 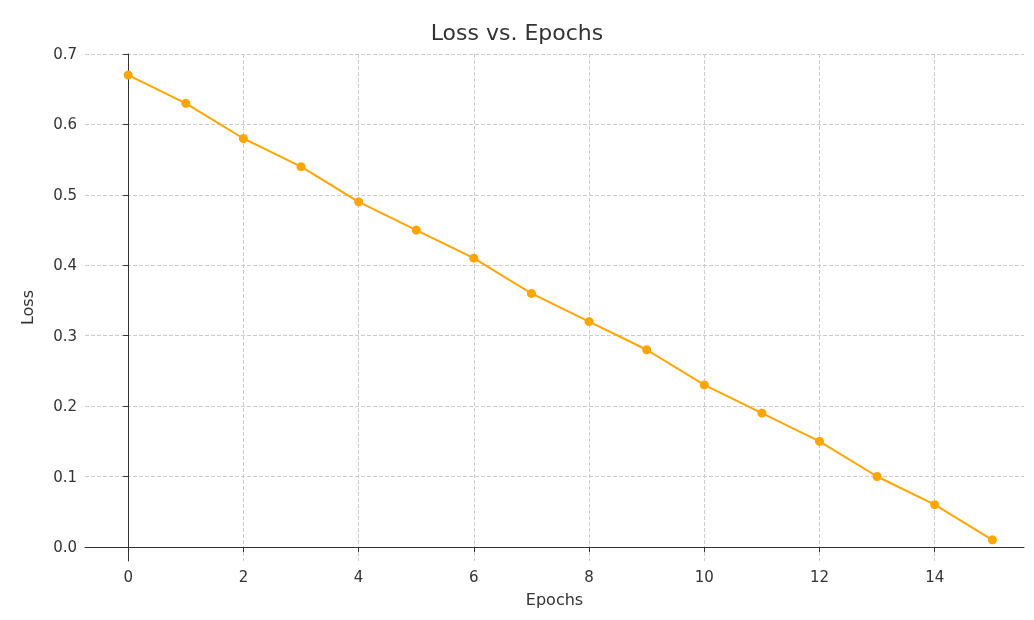 What do you see at coordinates (589, 576) in the screenshot?
I see `x-tick-label: 8` at bounding box center [589, 576].